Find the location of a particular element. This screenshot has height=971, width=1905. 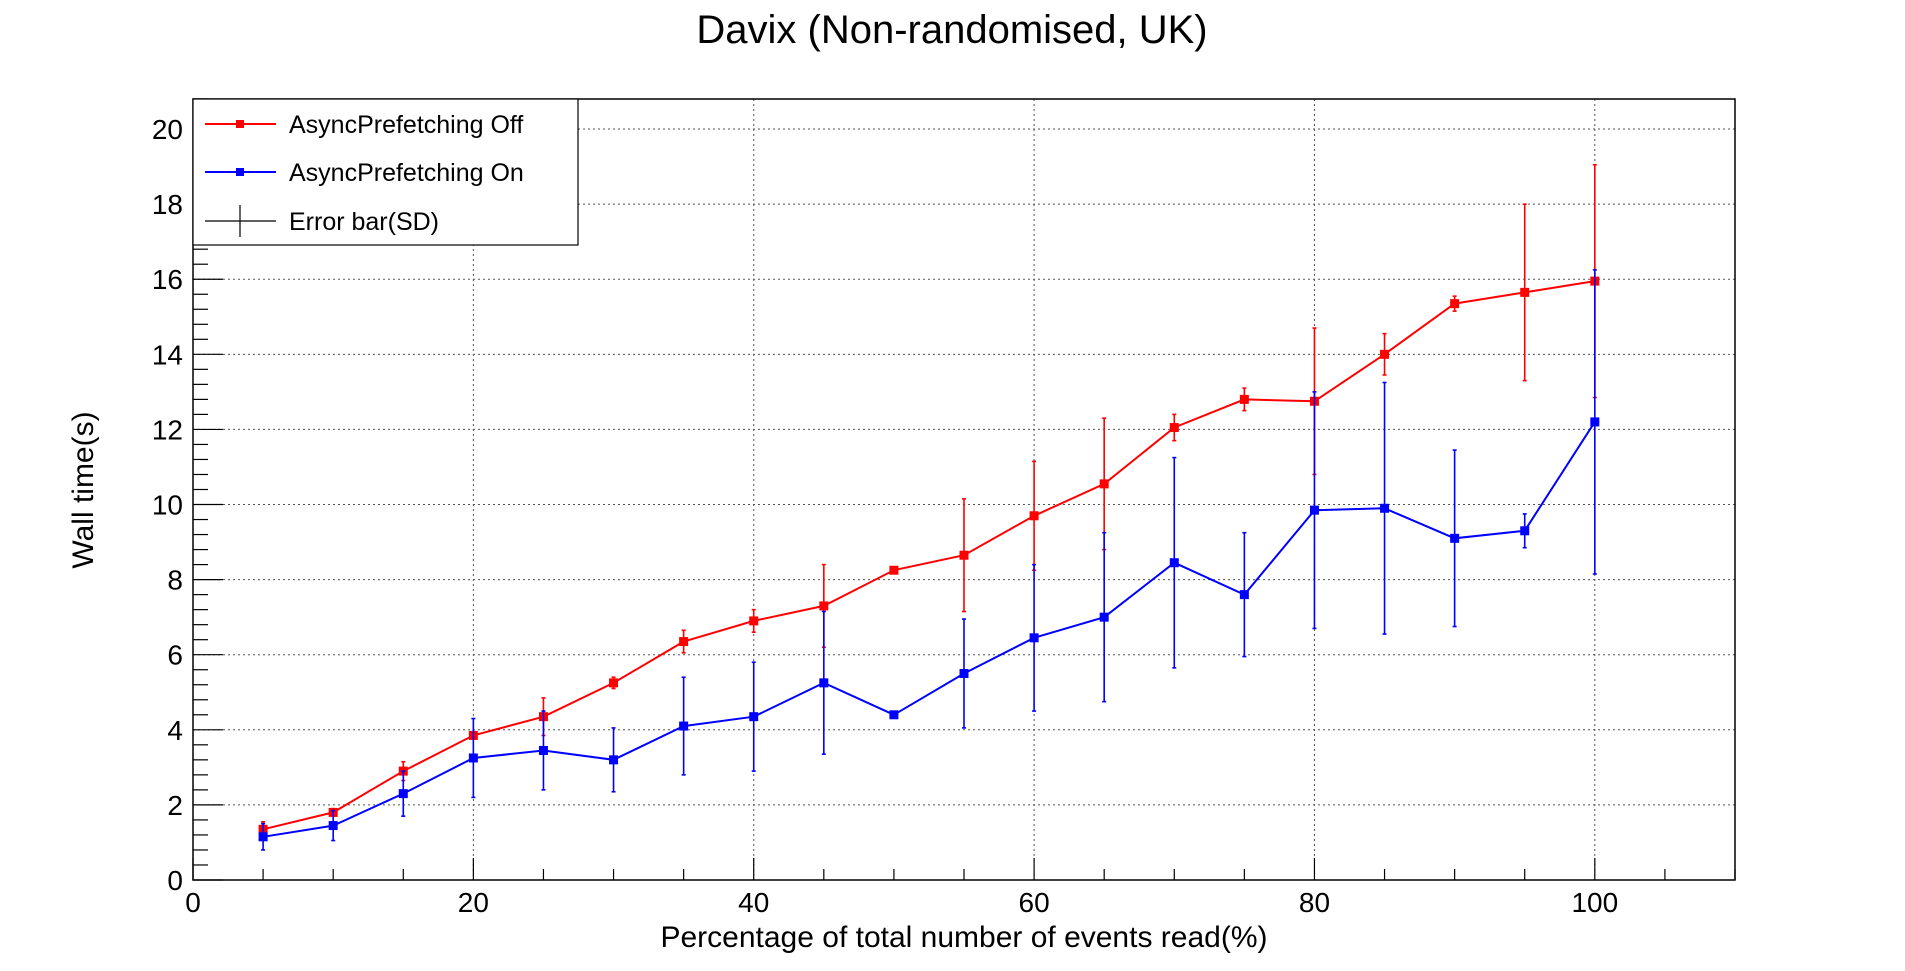

y-axis-label: Wall time(s) is located at coordinates (83, 489).